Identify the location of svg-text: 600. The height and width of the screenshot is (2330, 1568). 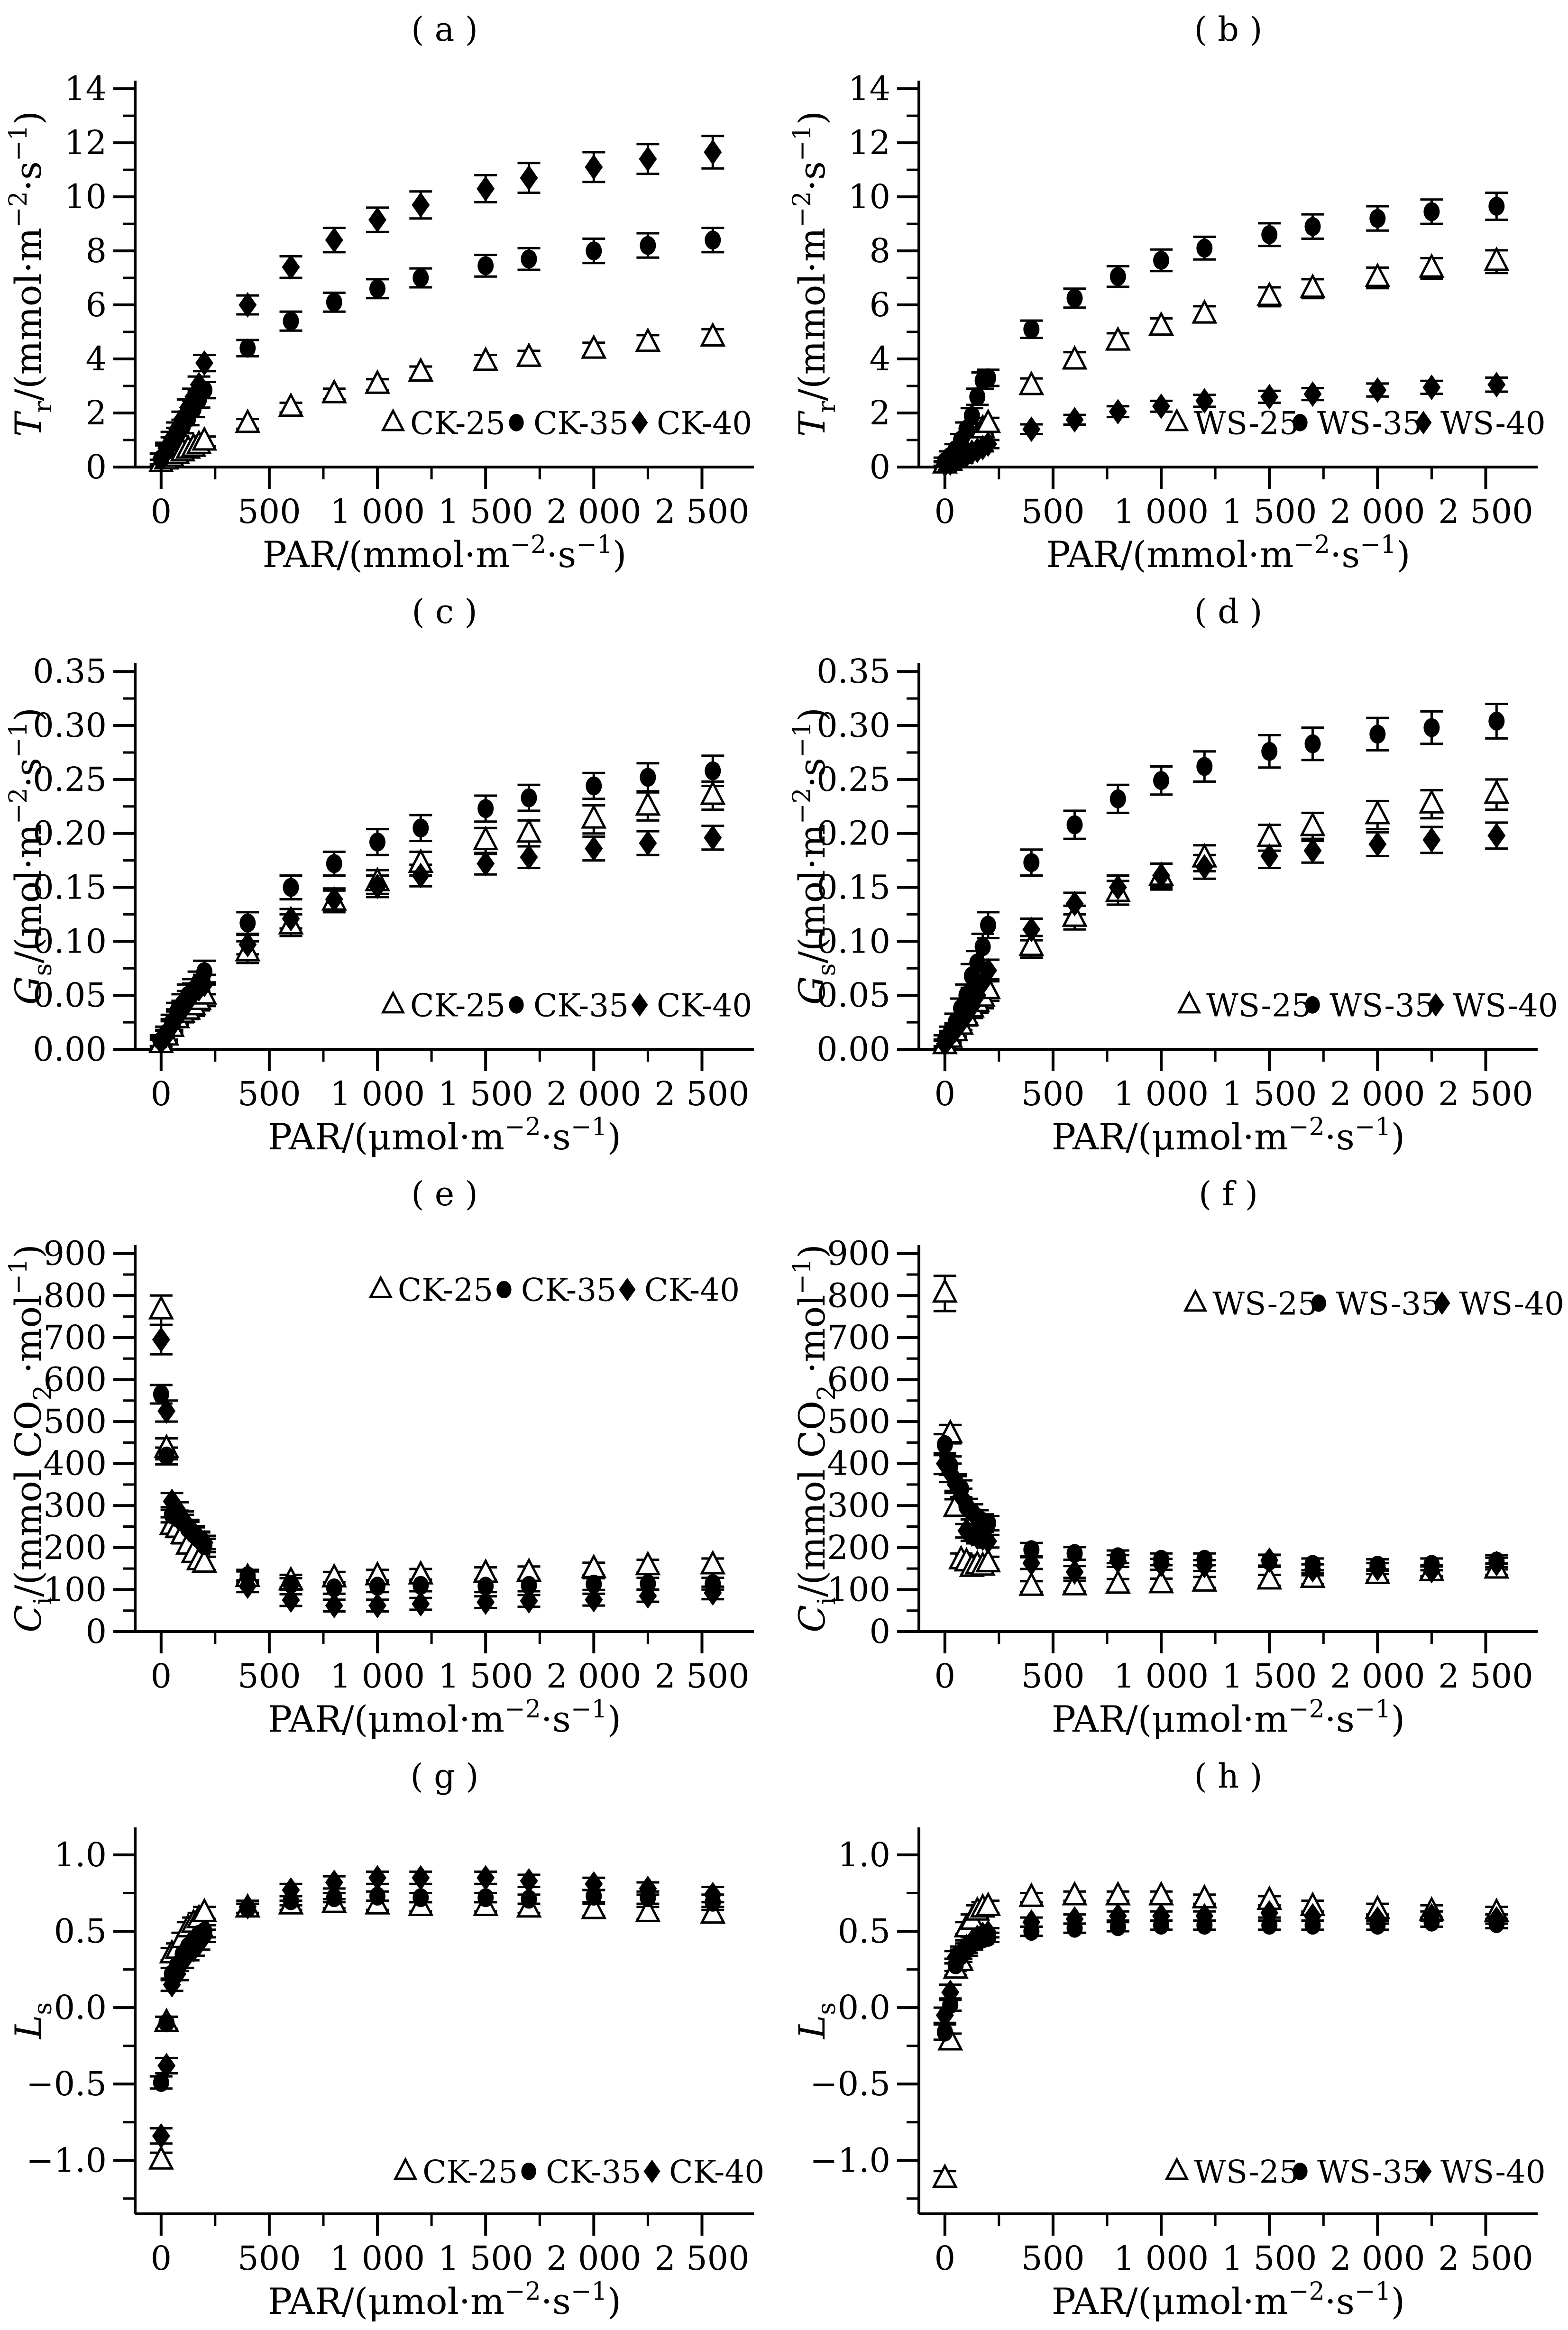
(75, 1379).